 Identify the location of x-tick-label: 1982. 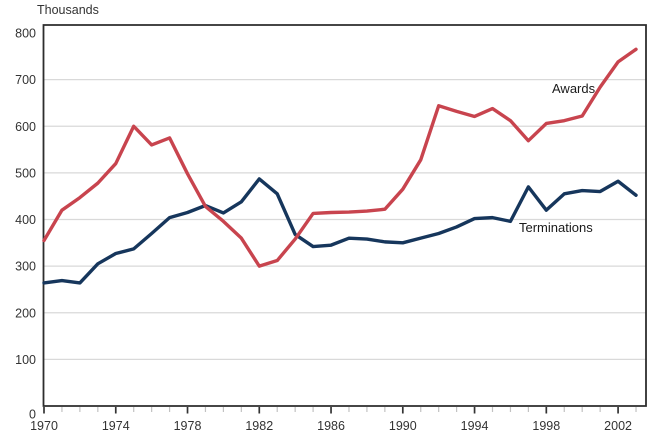
(259, 426).